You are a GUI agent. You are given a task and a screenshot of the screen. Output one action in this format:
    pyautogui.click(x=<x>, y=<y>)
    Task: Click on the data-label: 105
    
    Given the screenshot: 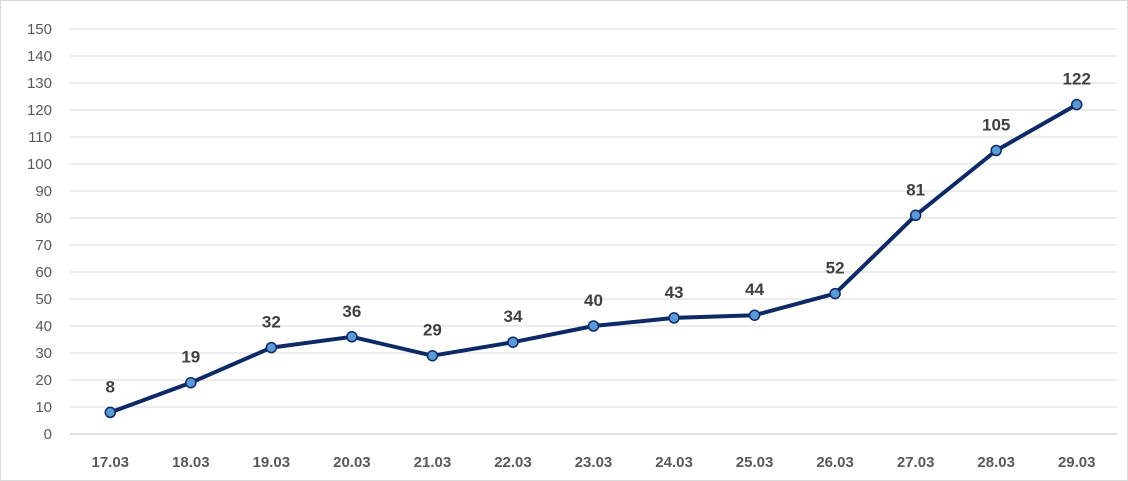 What is the action you would take?
    pyautogui.click(x=996, y=125)
    